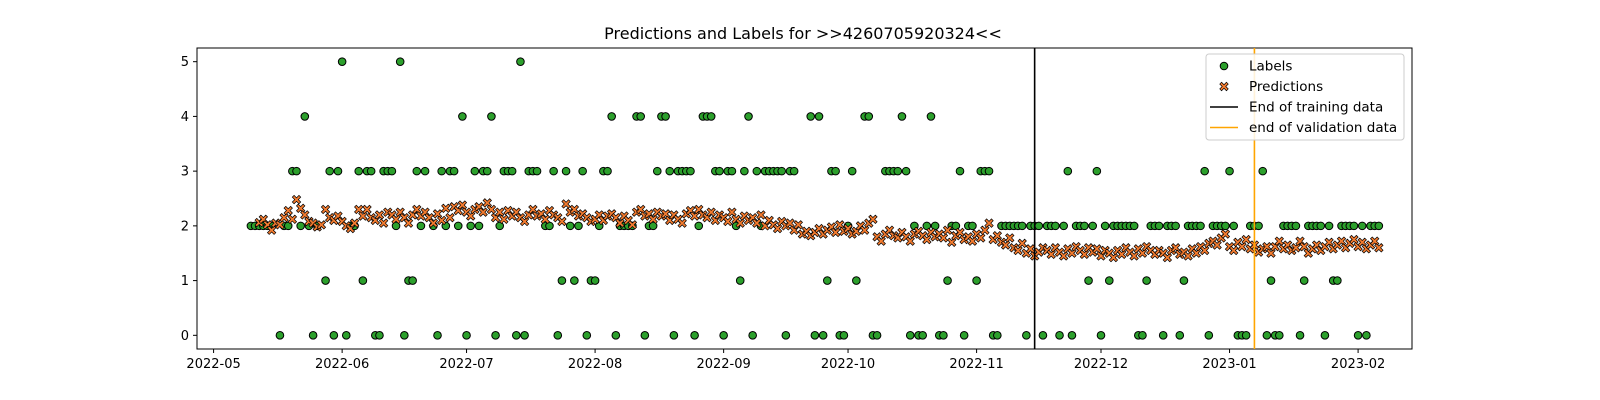  I want to click on y-tick-label: 4, so click(185, 117).